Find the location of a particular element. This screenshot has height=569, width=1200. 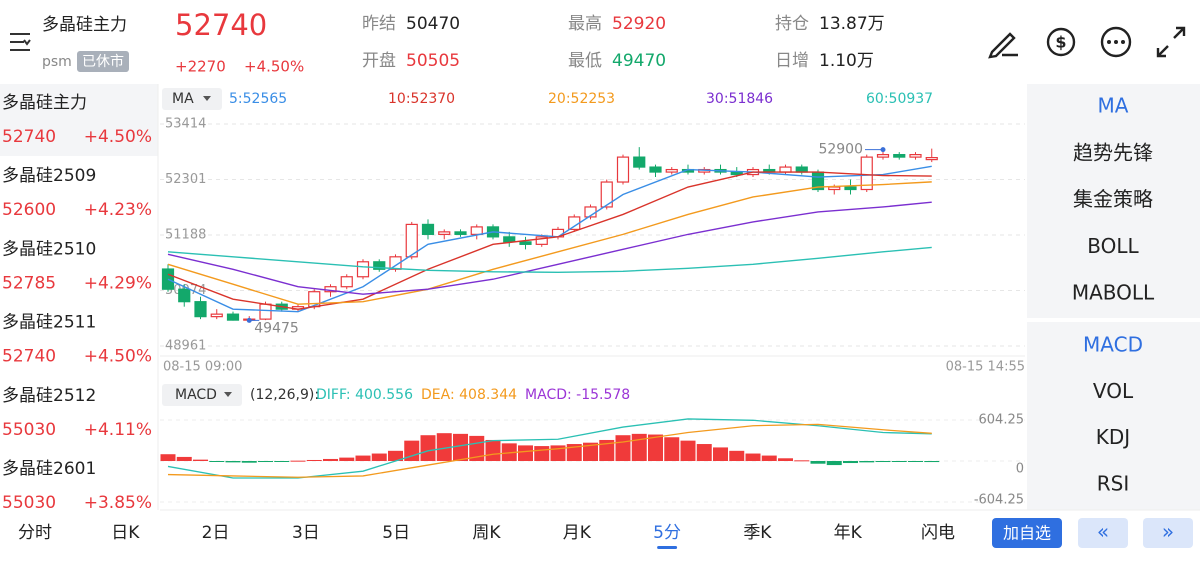

stat-label: 最高 is located at coordinates (585, 24).